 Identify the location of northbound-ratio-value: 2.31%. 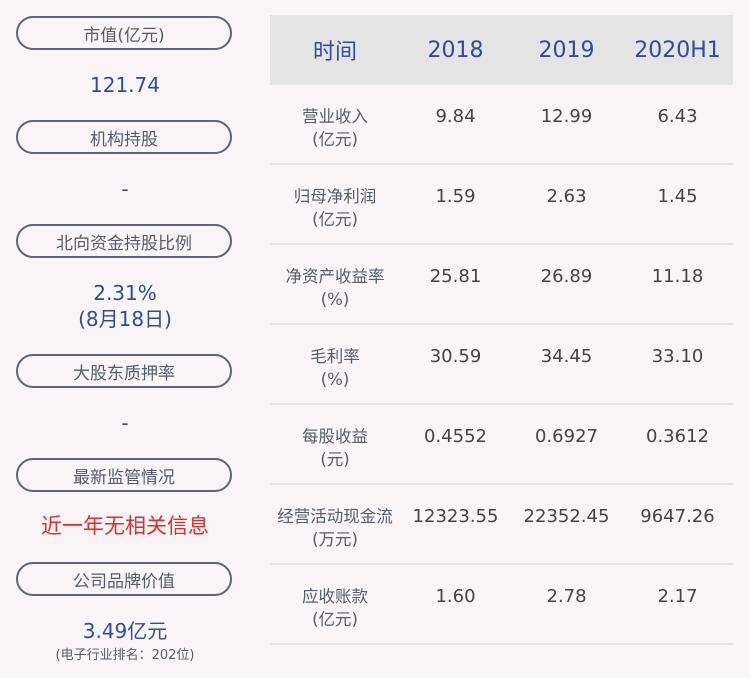
(125, 293).